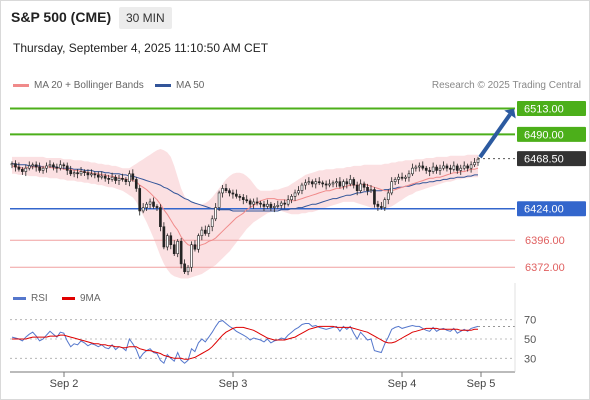 This screenshot has width=590, height=400. I want to click on level-label-4: 6396.00, so click(545, 241).